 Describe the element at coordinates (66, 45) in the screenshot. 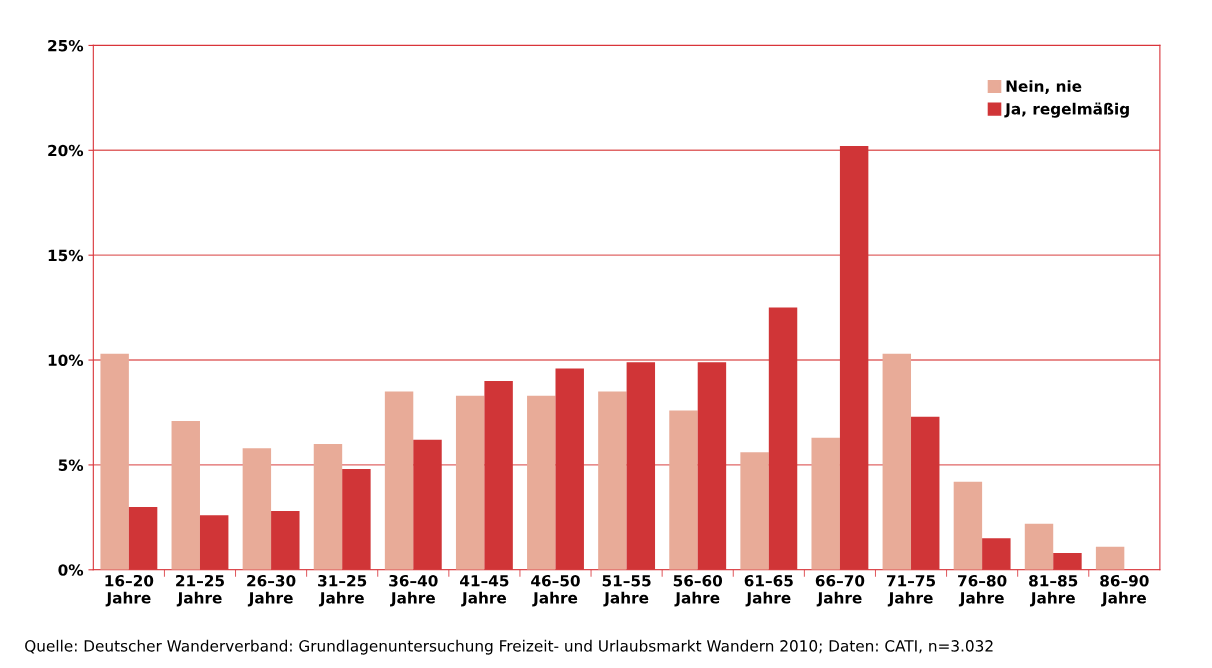

I see `y-tick-label: 25%` at that location.